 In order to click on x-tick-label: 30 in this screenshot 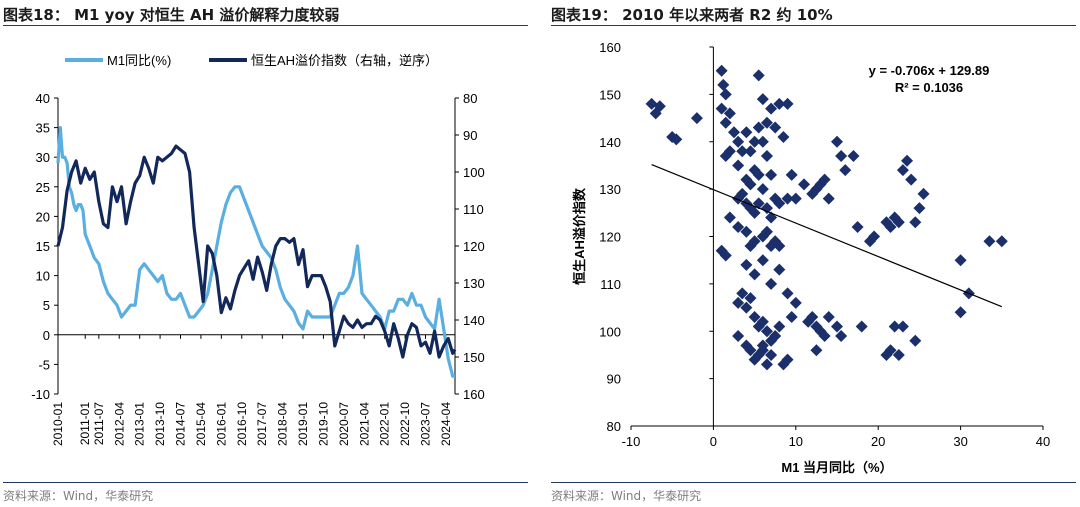, I will do `click(960, 441)`.